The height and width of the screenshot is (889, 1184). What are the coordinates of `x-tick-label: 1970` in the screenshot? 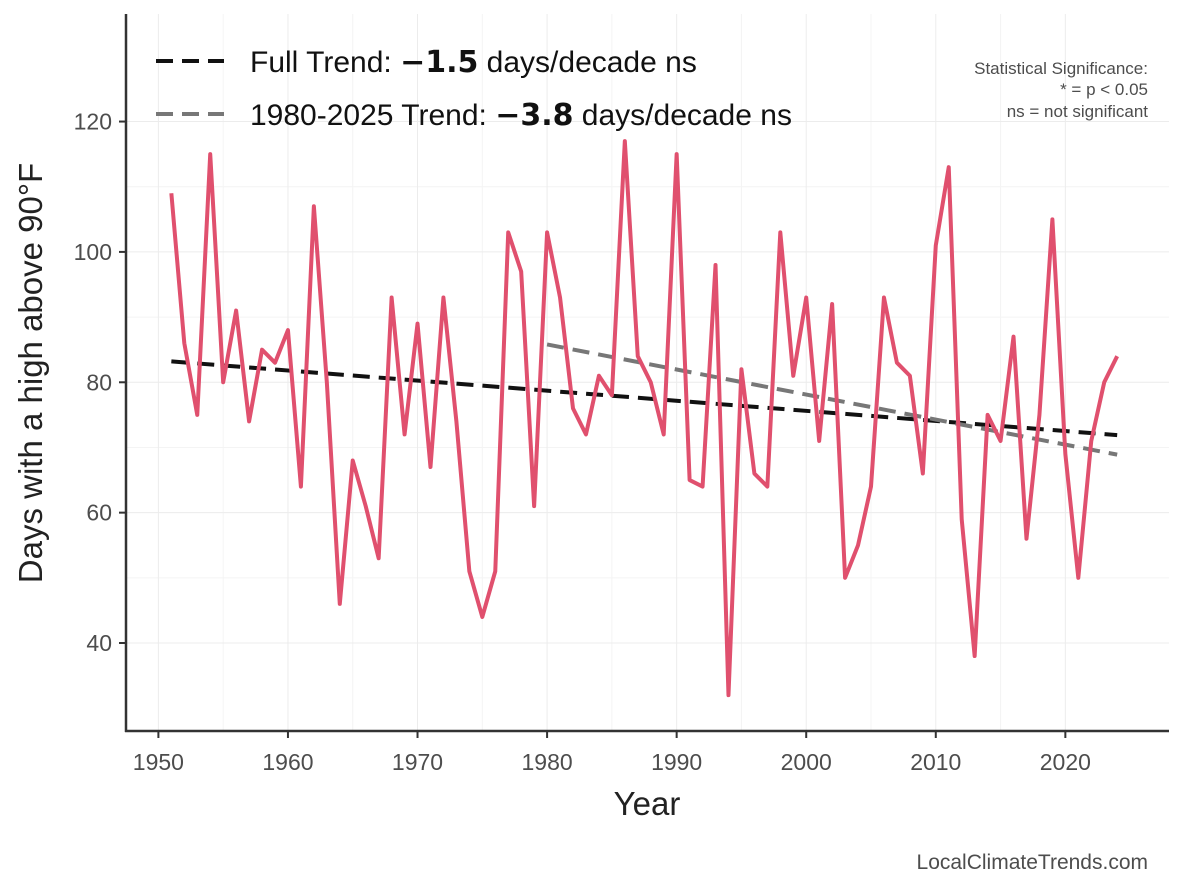 It's located at (417, 762).